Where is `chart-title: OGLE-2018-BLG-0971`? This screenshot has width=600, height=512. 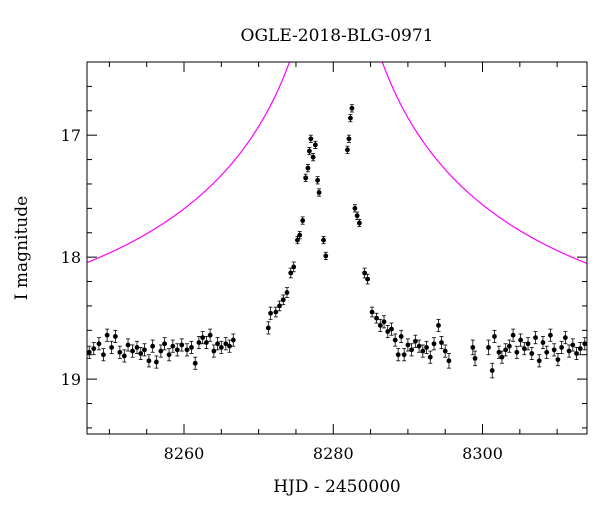
chart-title: OGLE-2018-BLG-0971 is located at coordinates (337, 36).